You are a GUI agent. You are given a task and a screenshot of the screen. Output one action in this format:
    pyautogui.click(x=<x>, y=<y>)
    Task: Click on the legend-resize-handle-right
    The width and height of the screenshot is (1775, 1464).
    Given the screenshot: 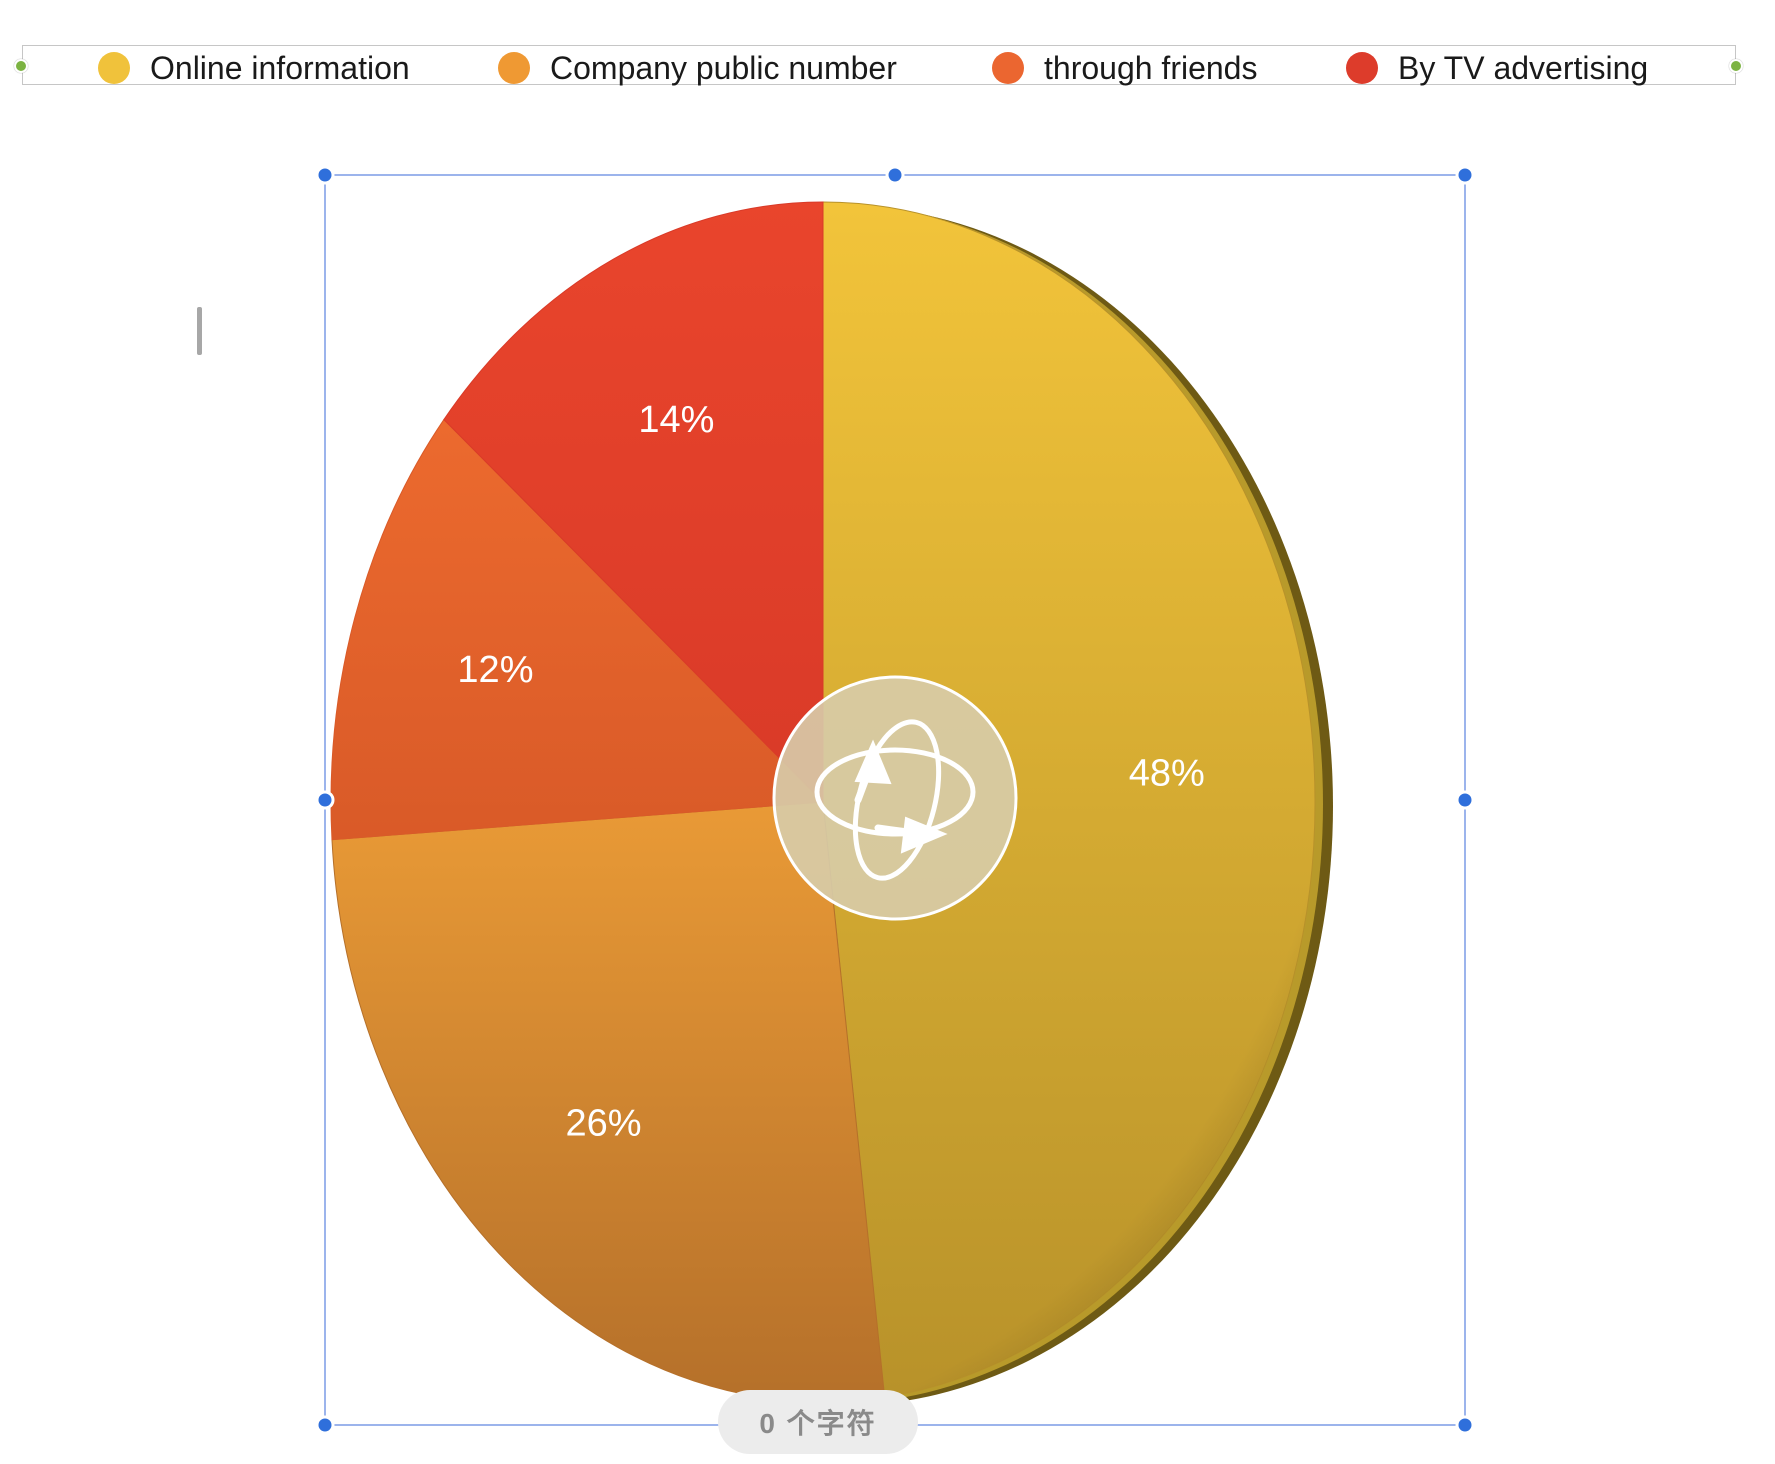 What is the action you would take?
    pyautogui.click(x=1736, y=66)
    